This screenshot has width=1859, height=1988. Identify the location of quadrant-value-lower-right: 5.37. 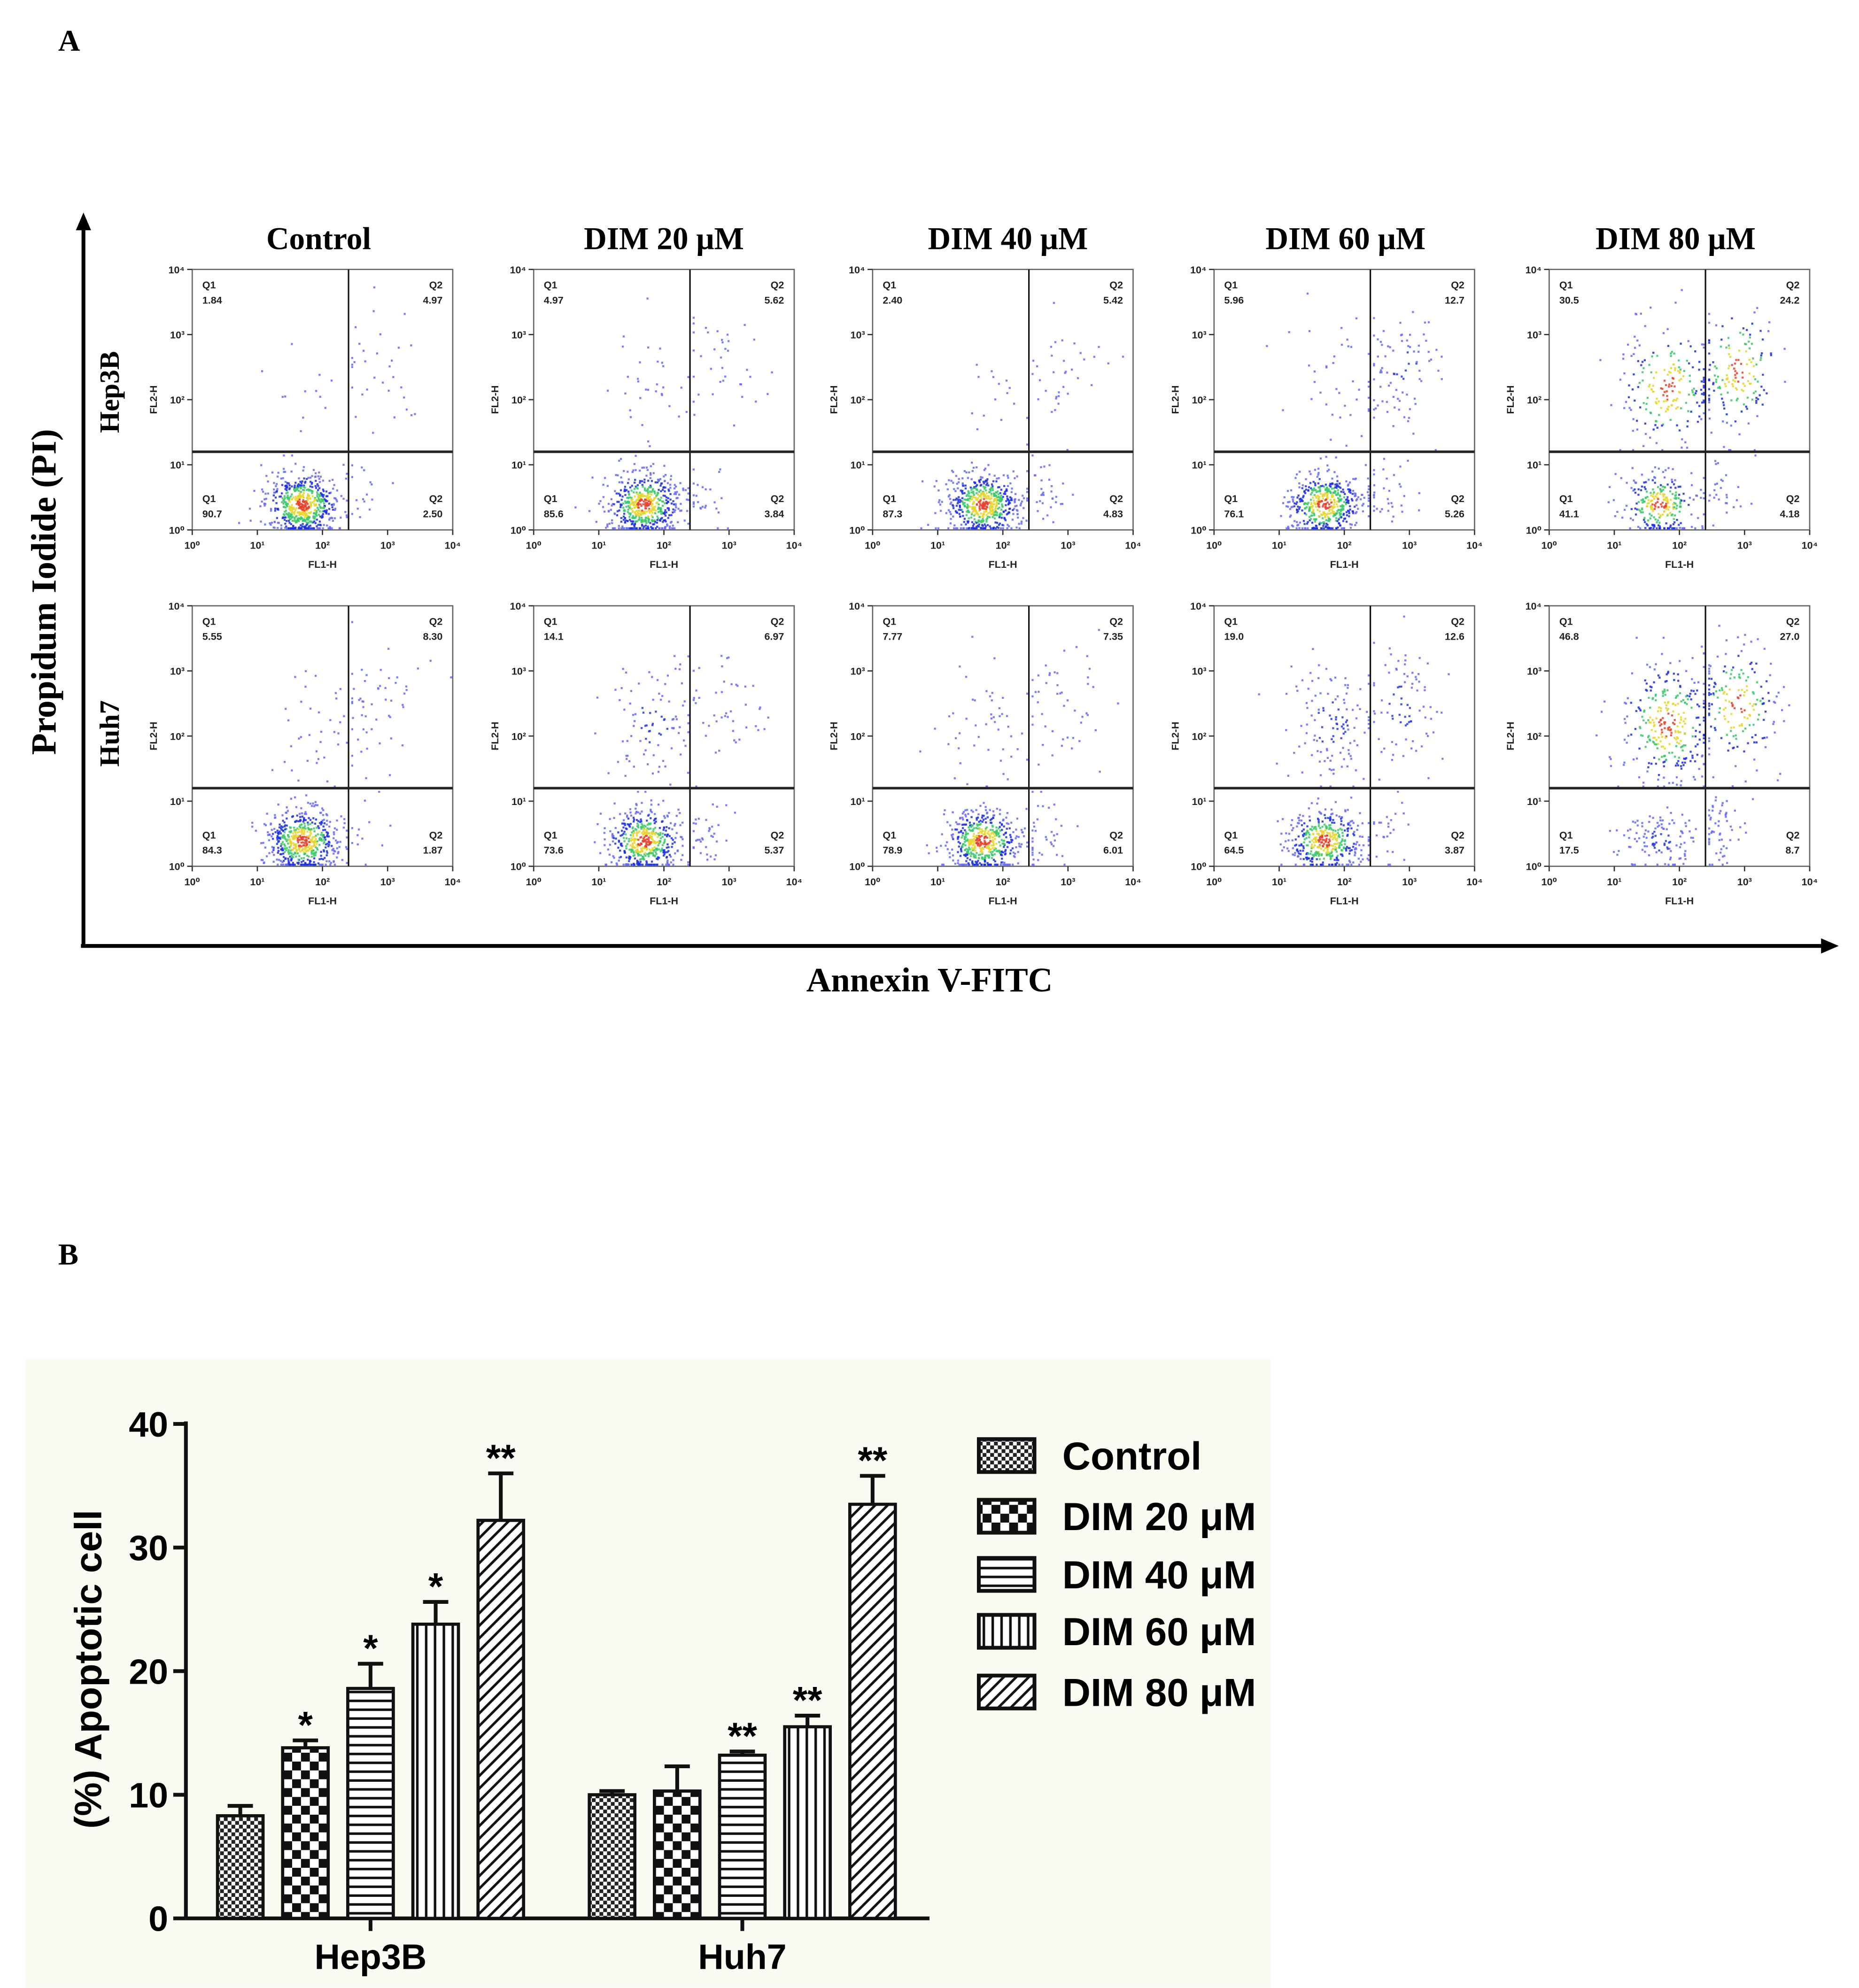
(774, 851).